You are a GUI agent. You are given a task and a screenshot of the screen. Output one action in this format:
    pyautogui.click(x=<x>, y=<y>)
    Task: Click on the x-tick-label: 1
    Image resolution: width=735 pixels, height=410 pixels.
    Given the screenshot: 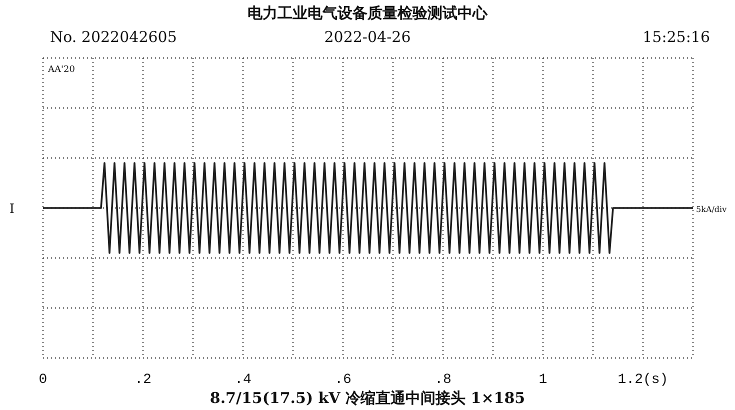 What is the action you would take?
    pyautogui.click(x=543, y=380)
    